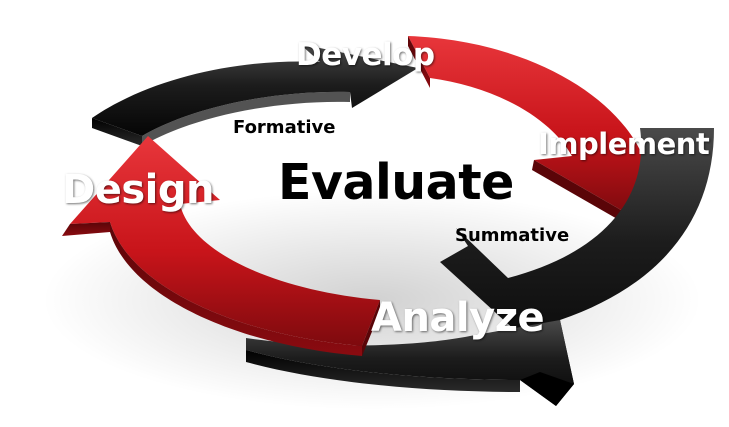 Image resolution: width=729 pixels, height=427 pixels. I want to click on develop-arrow, so click(255, 95).